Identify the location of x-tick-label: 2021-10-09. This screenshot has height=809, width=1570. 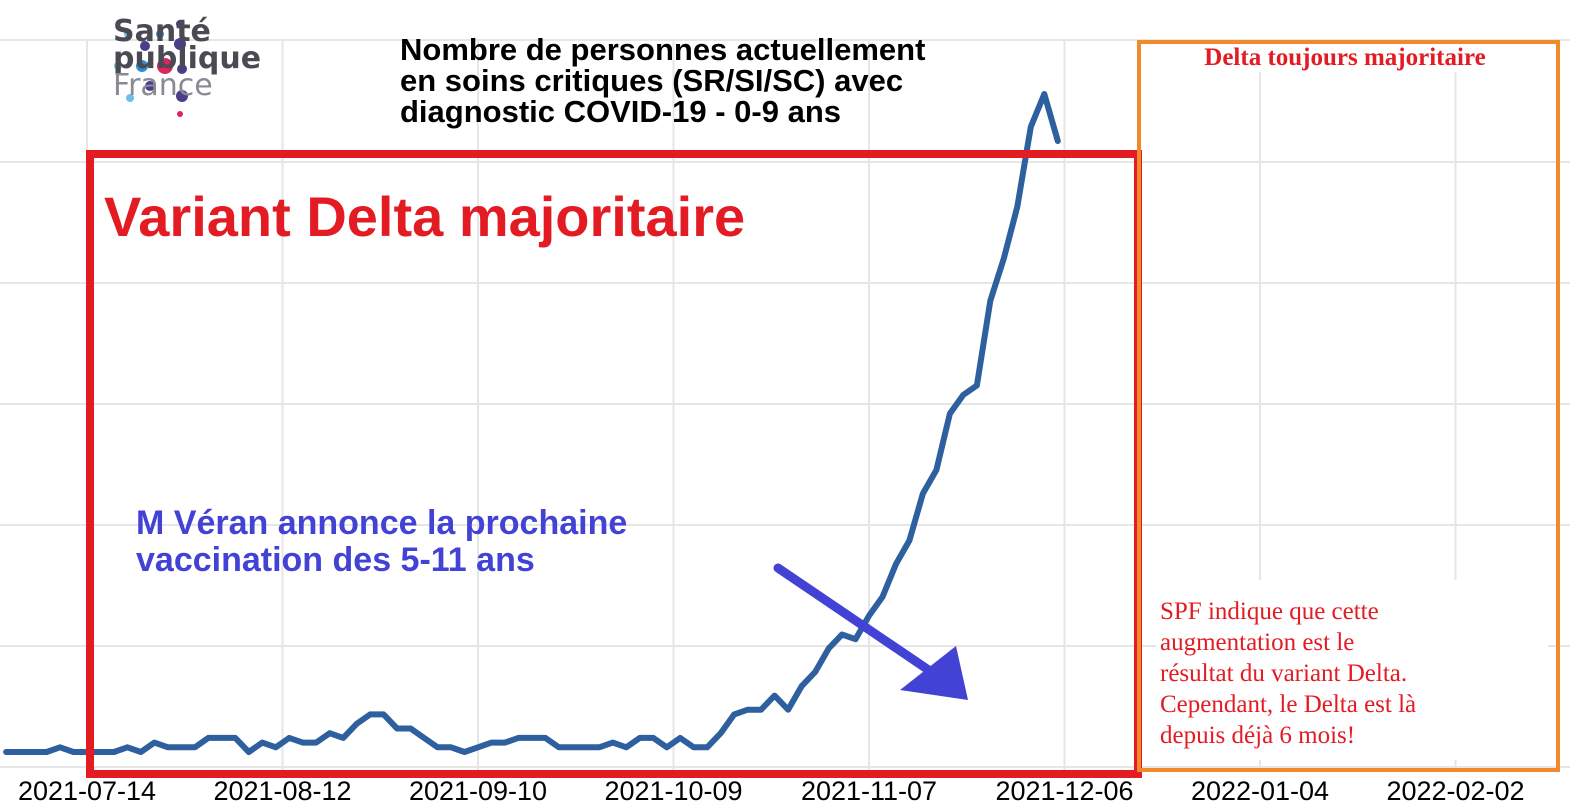
(673, 791).